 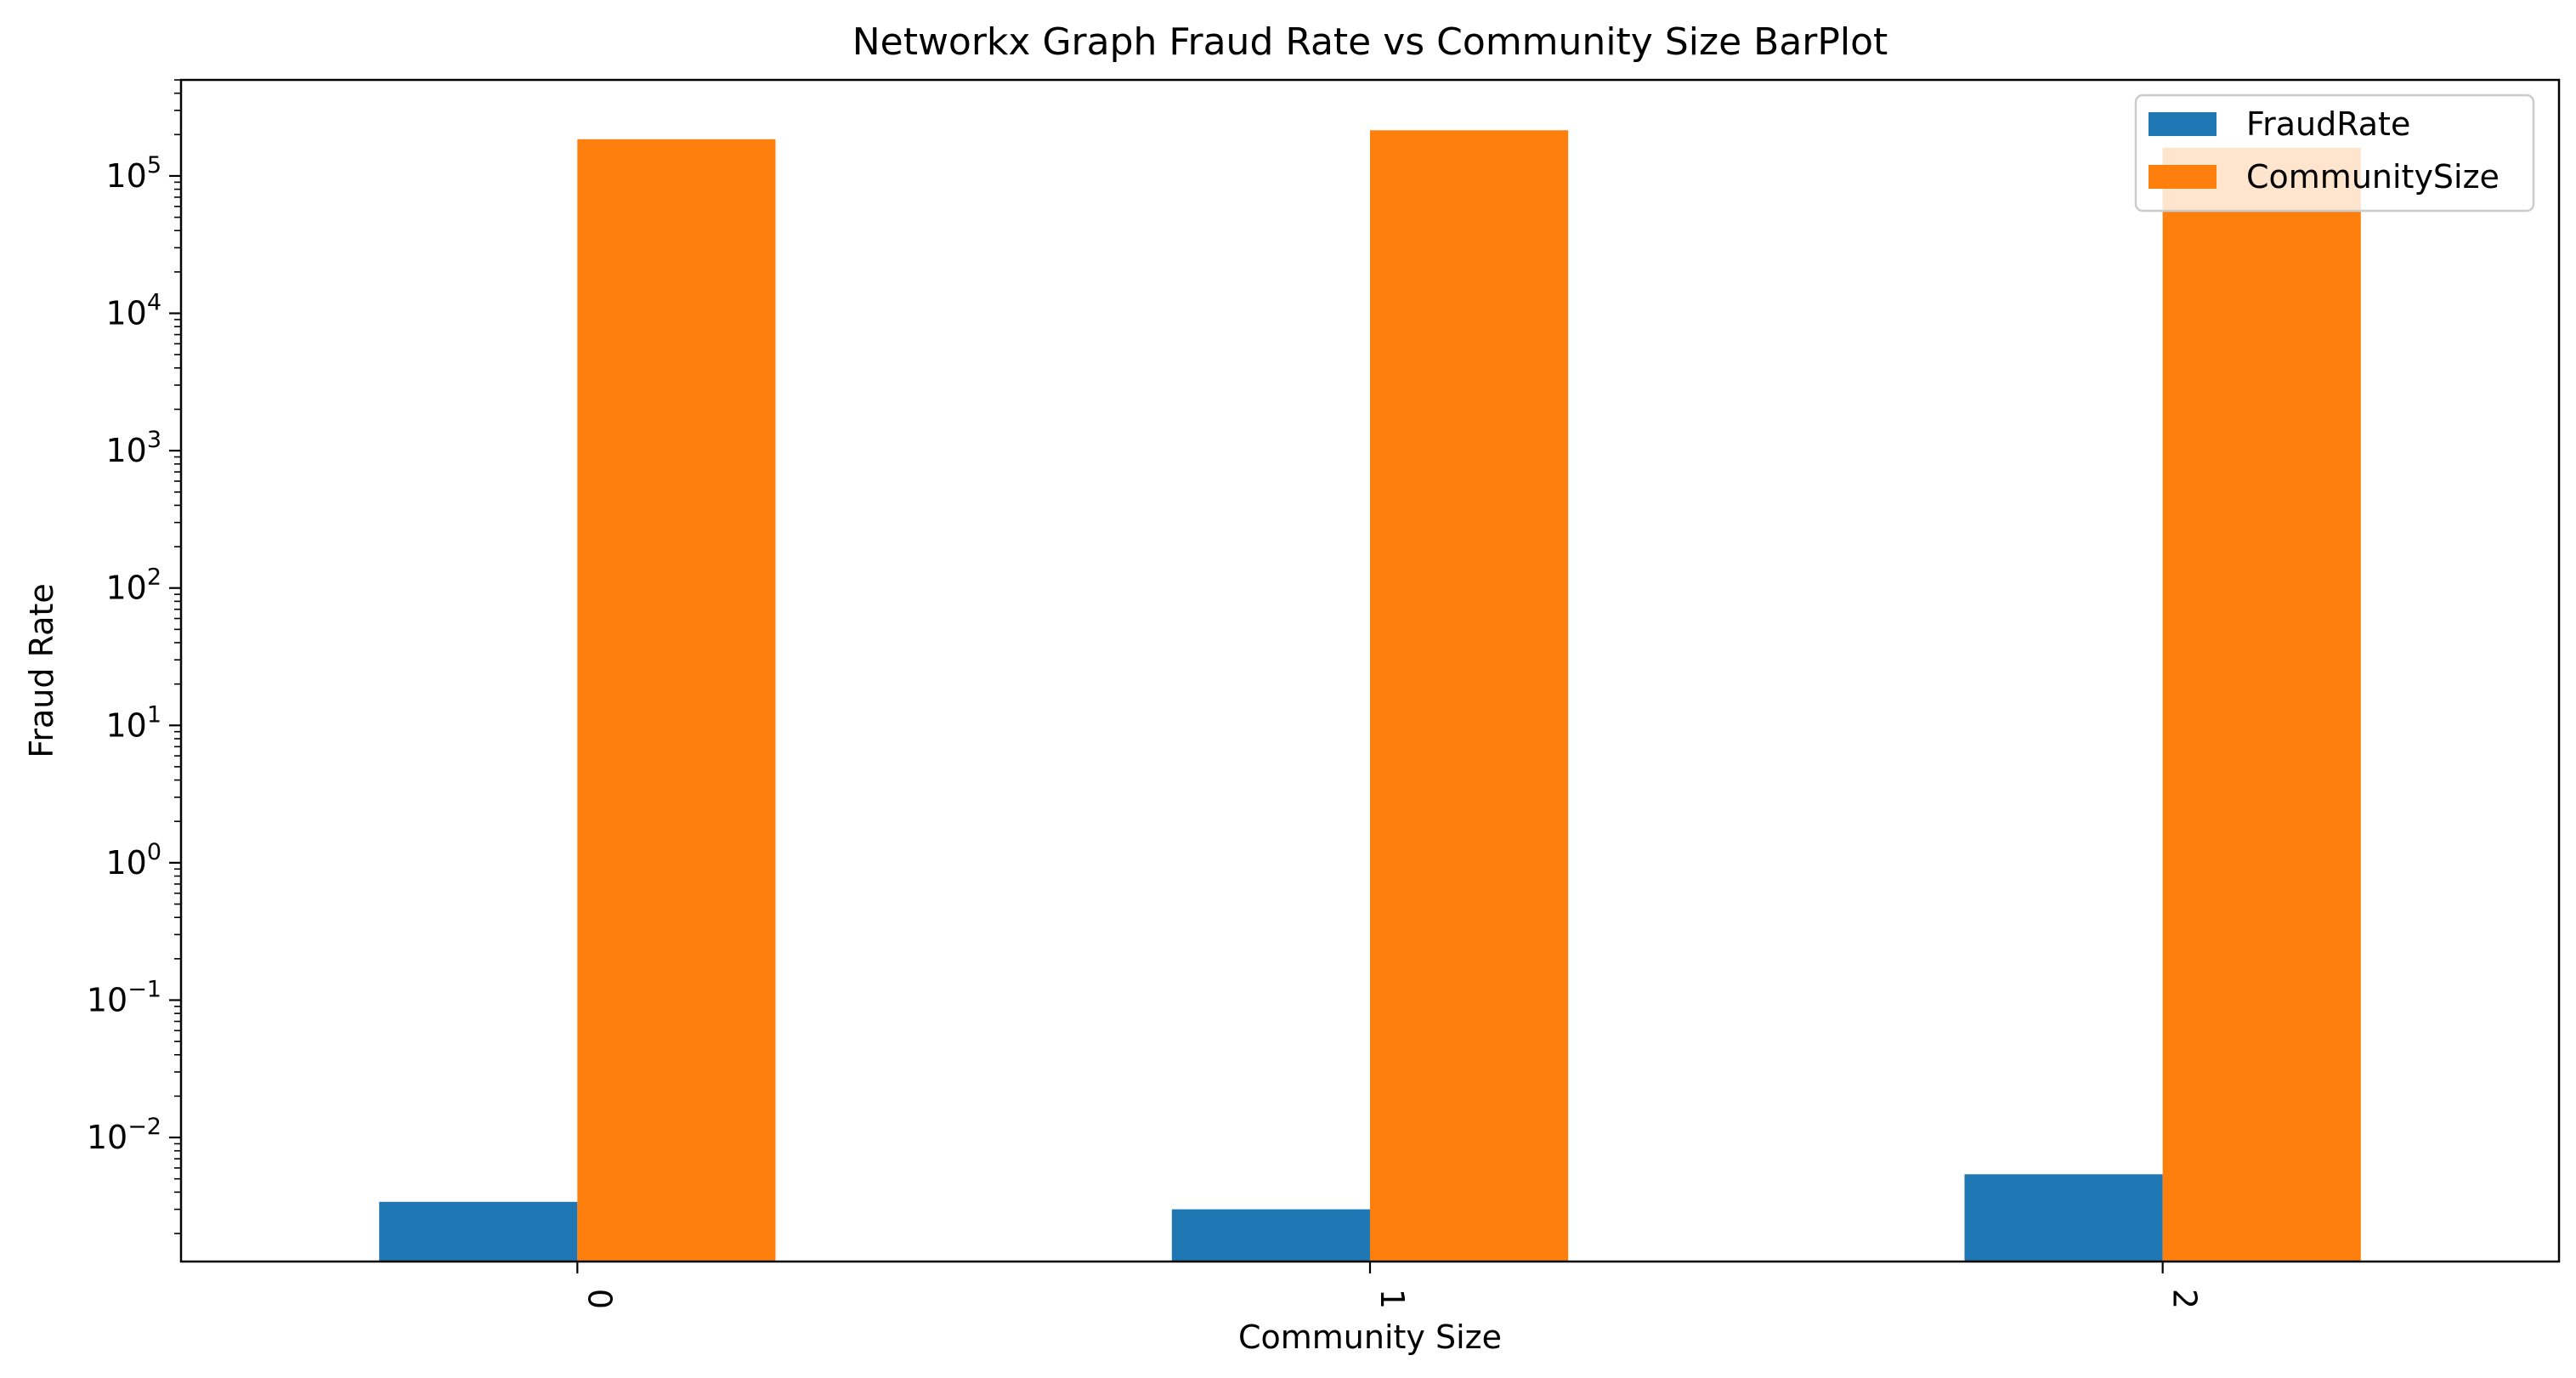 What do you see at coordinates (599, 1299) in the screenshot?
I see `x-tick-label-0: 0` at bounding box center [599, 1299].